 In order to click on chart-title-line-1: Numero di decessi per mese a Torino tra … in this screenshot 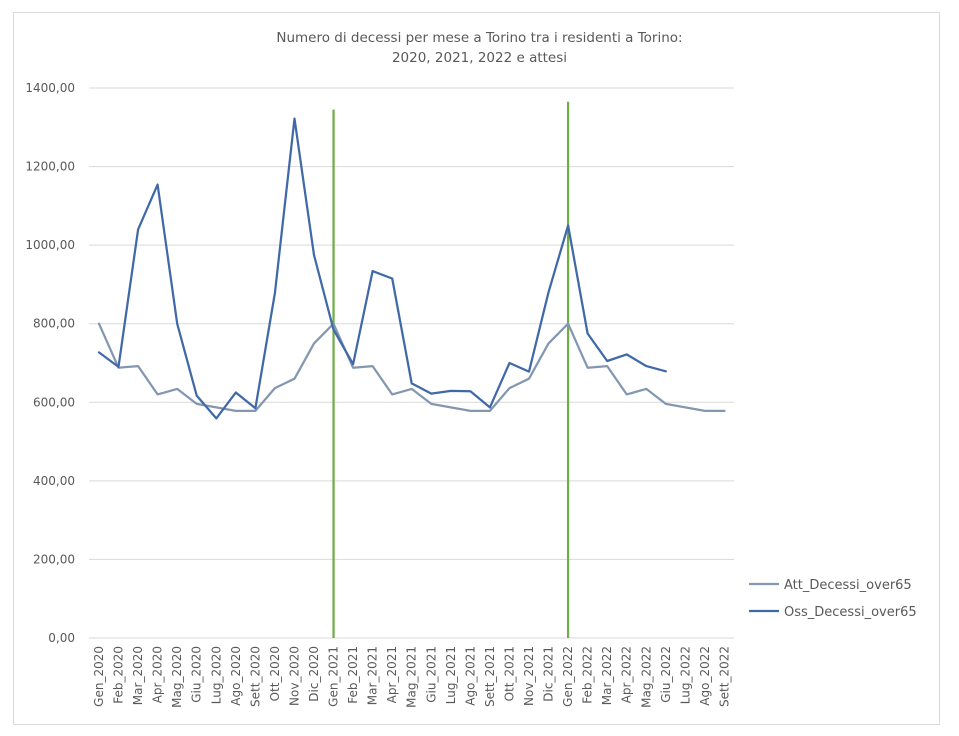, I will do `click(479, 38)`.